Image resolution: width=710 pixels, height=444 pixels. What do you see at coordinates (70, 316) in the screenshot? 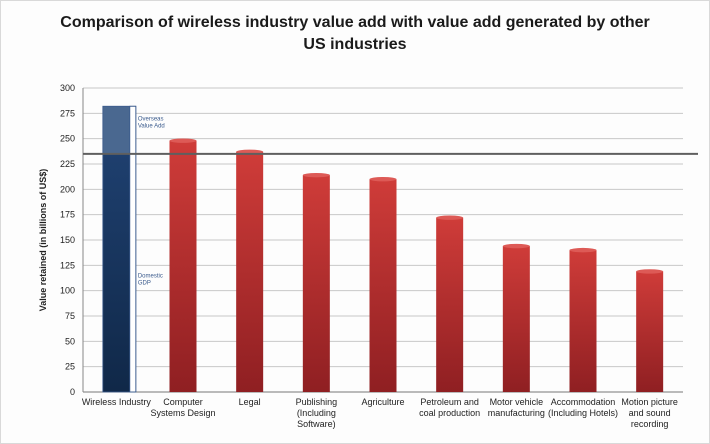
I see `y-tick-label: 75` at bounding box center [70, 316].